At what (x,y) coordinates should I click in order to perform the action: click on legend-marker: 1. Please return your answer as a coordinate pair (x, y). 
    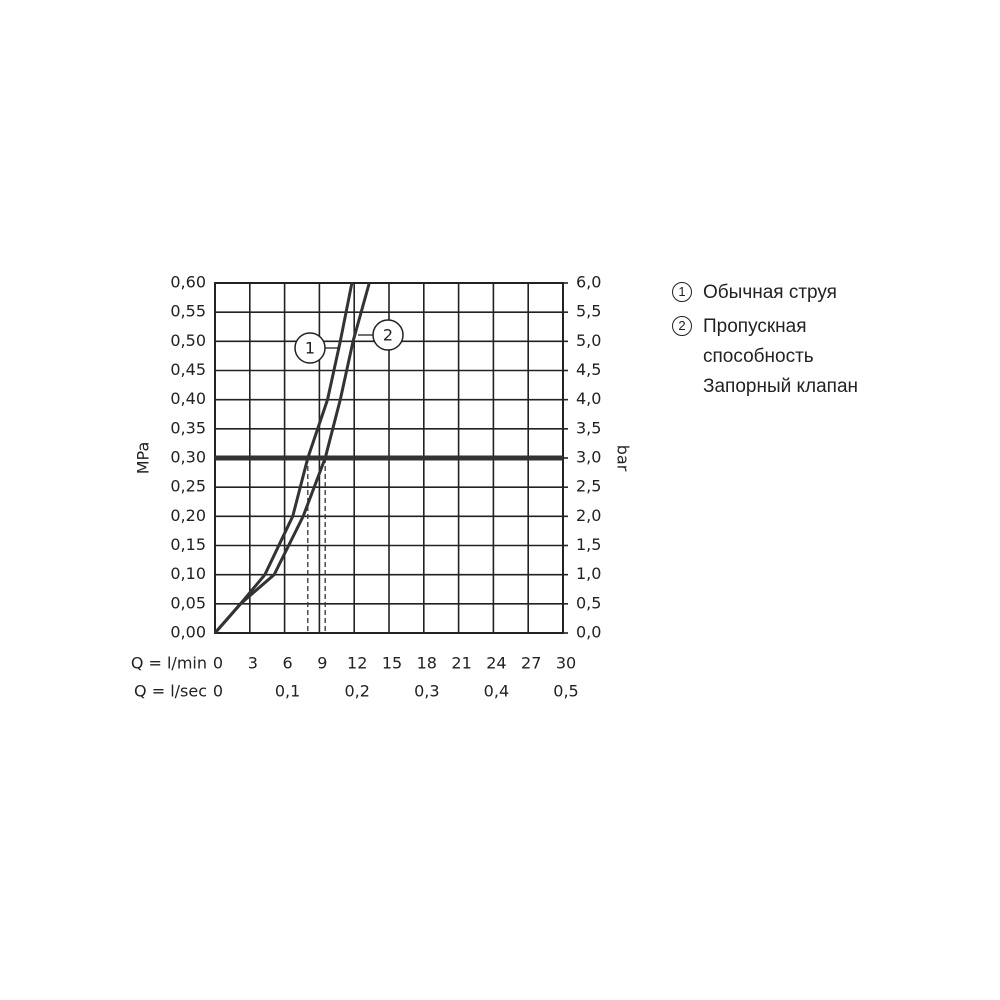
    Looking at the image, I should click on (682, 292).